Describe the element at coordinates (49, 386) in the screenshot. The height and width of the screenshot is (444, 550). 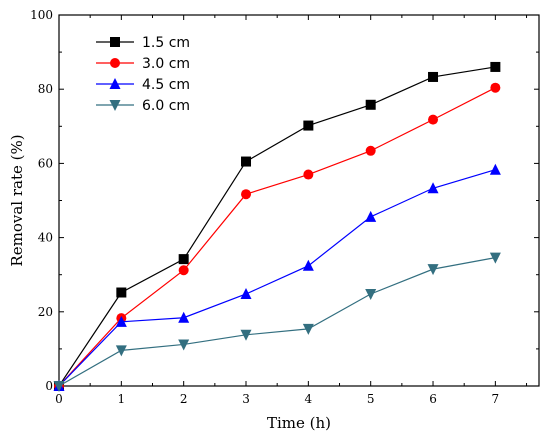
I see `y-tick-label-0: 0` at that location.